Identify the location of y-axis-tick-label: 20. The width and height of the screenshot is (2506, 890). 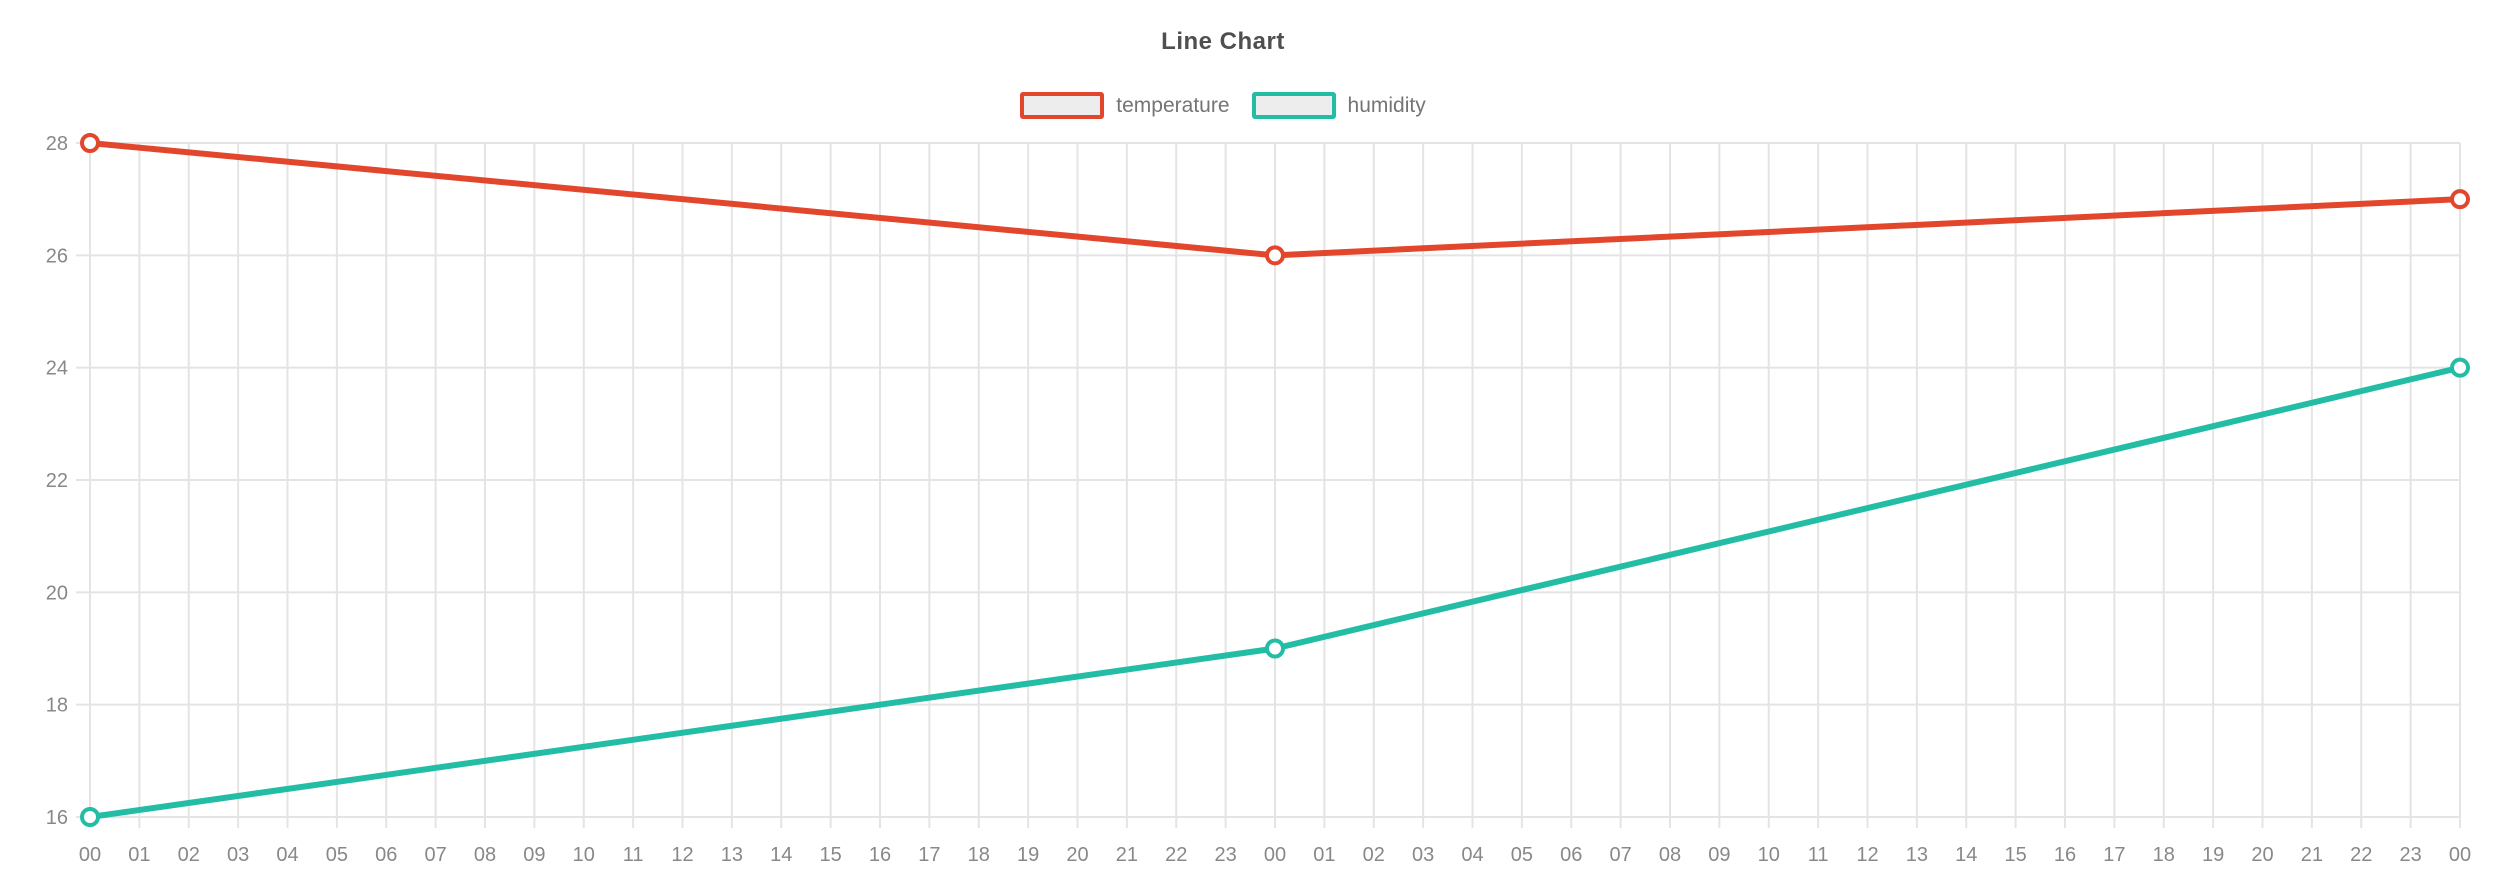
(57, 593).